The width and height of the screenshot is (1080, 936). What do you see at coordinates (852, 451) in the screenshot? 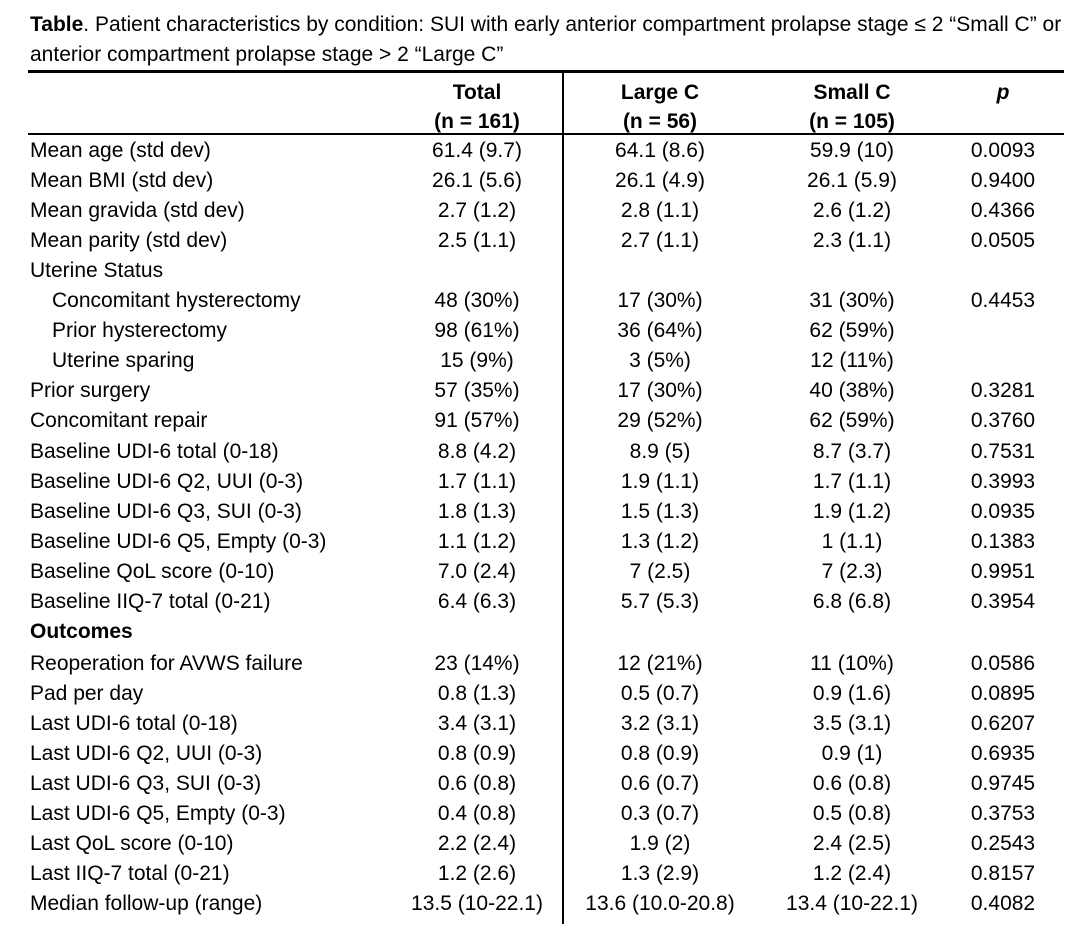
I see `cell-small-c: 8.7 (3.7)` at bounding box center [852, 451].